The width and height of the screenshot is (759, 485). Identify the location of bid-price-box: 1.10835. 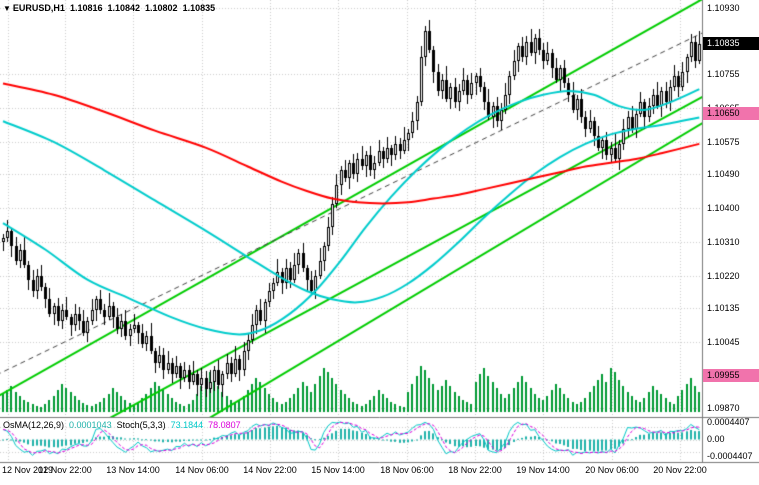
(731, 44).